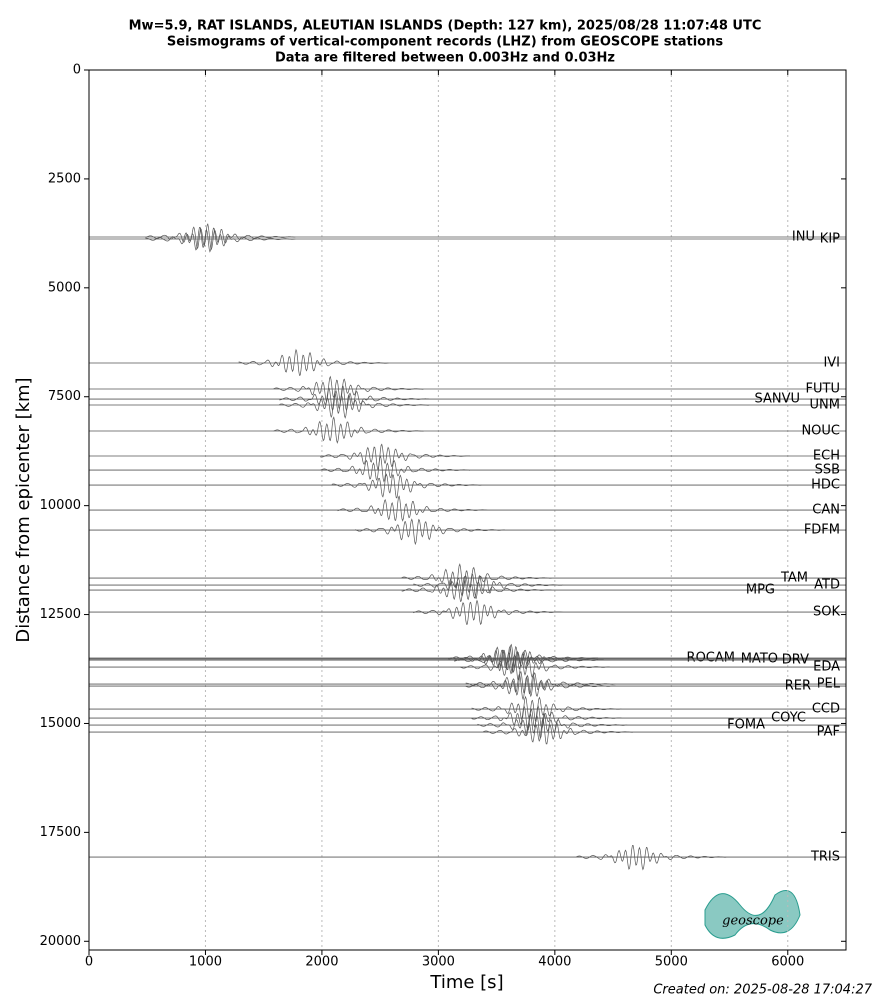  Describe the element at coordinates (64, 287) in the screenshot. I see `y-tick-label: 5000` at that location.